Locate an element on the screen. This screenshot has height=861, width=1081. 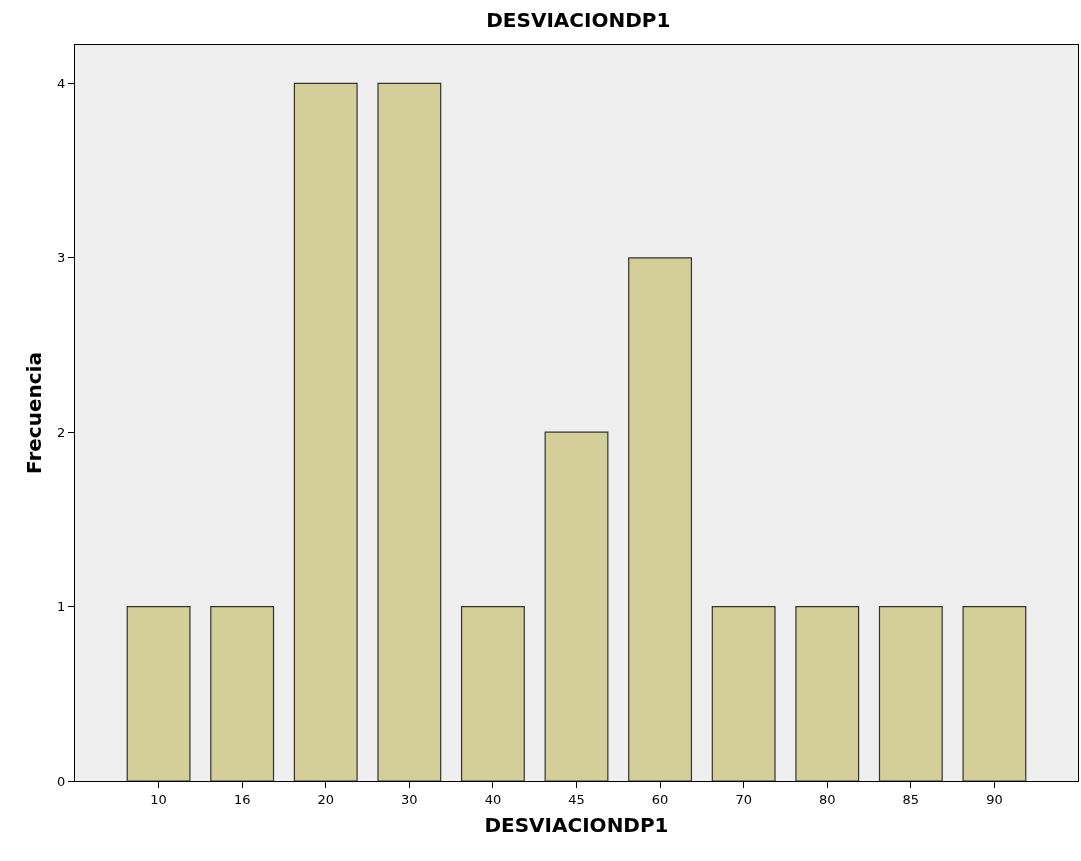
y-tick-label: 2 is located at coordinates (61, 432).